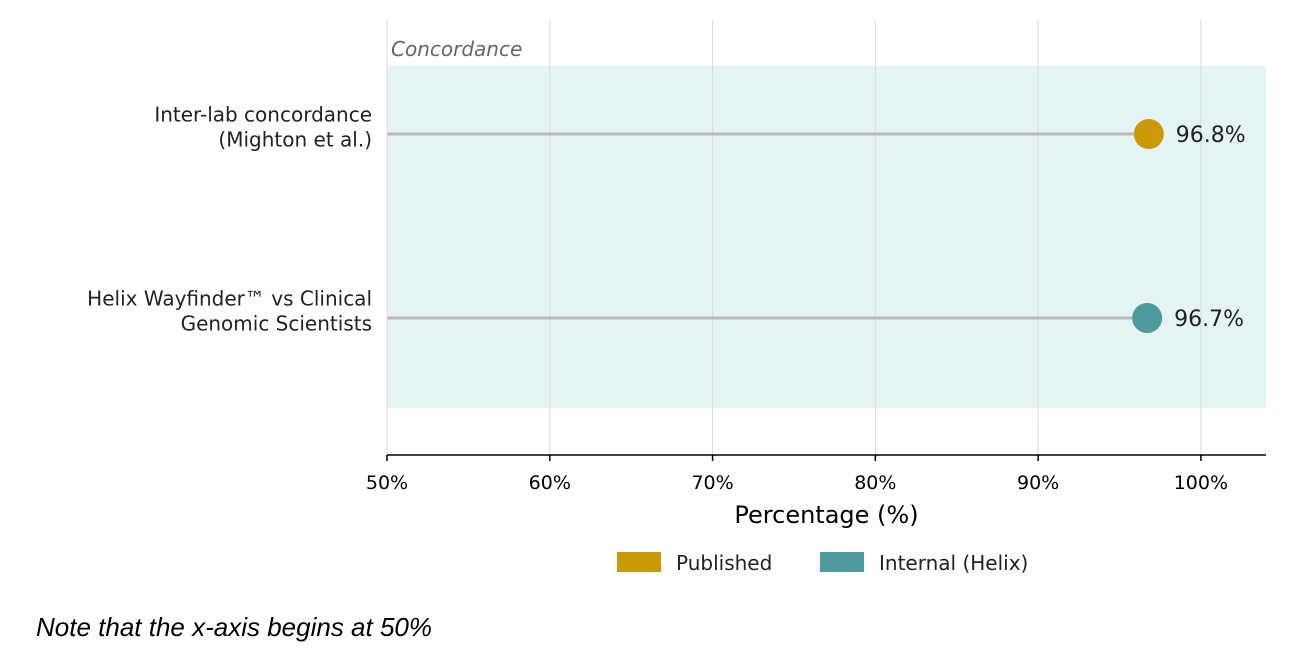  Describe the element at coordinates (276, 324) in the screenshot. I see `category-label: Genomic Scientists` at that location.